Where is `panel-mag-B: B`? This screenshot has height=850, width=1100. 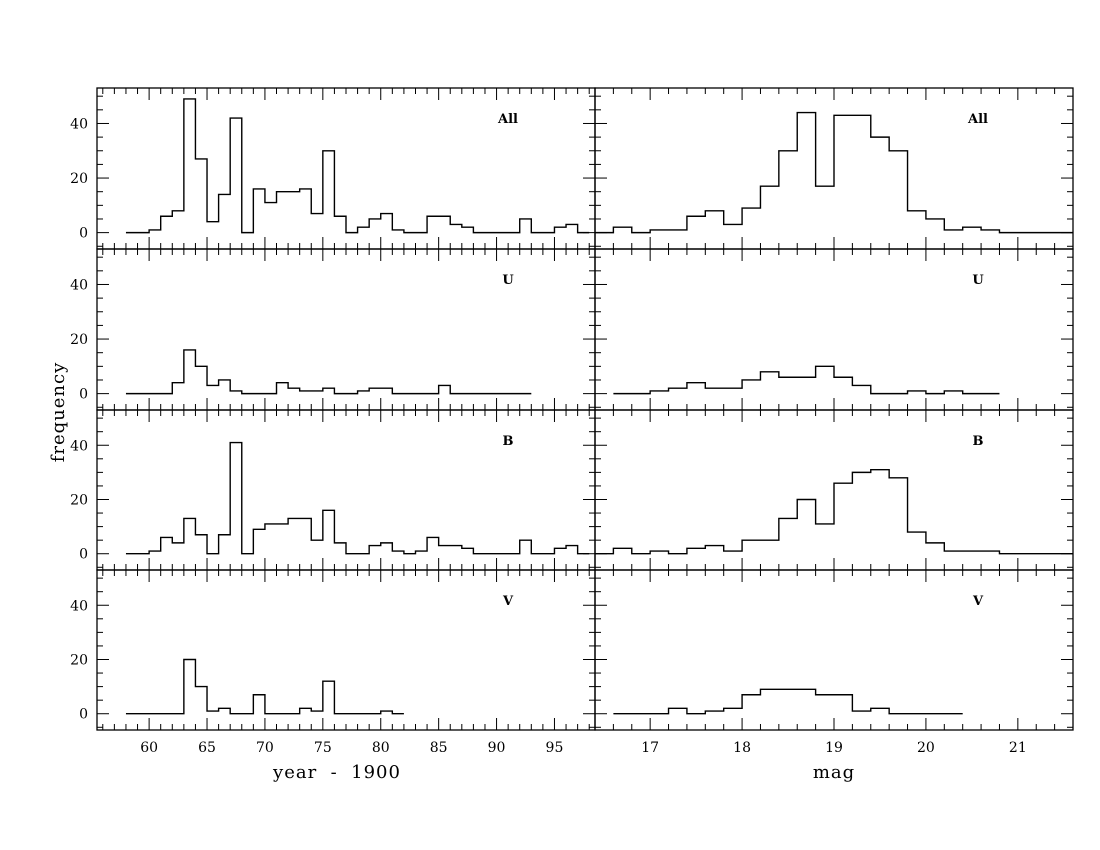
panel-mag-B: B is located at coordinates (834, 490).